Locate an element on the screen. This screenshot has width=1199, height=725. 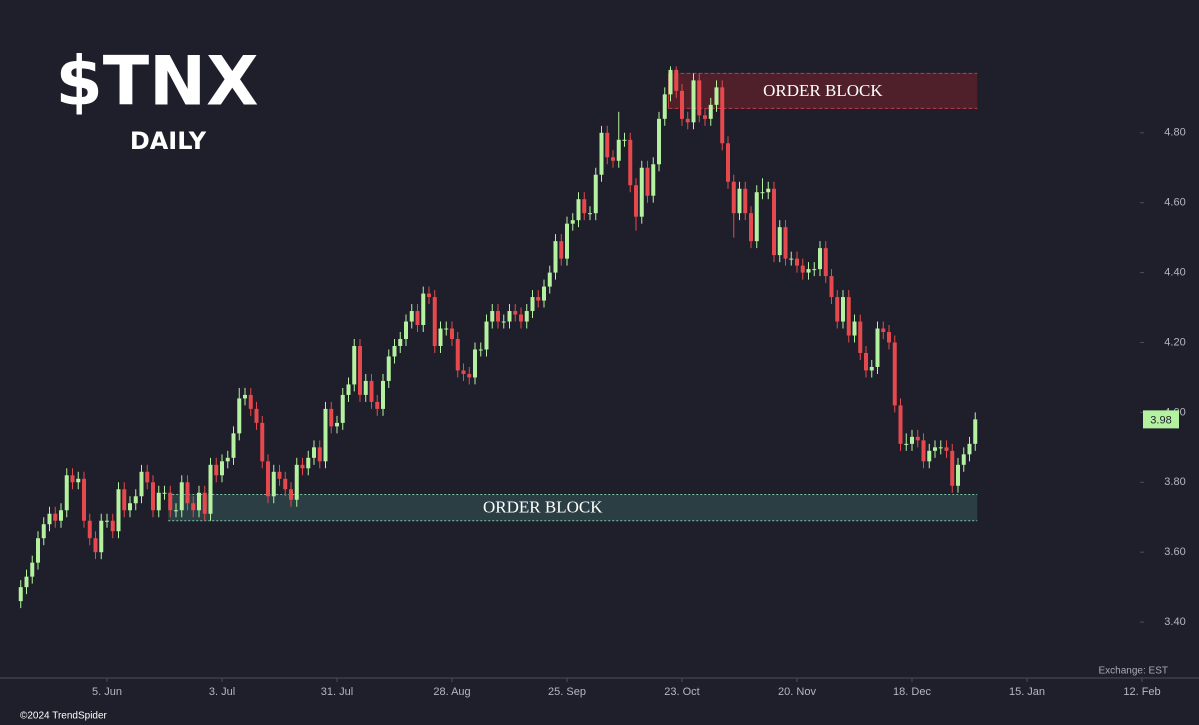
x-tick-label: 23. Oct is located at coordinates (681, 692).